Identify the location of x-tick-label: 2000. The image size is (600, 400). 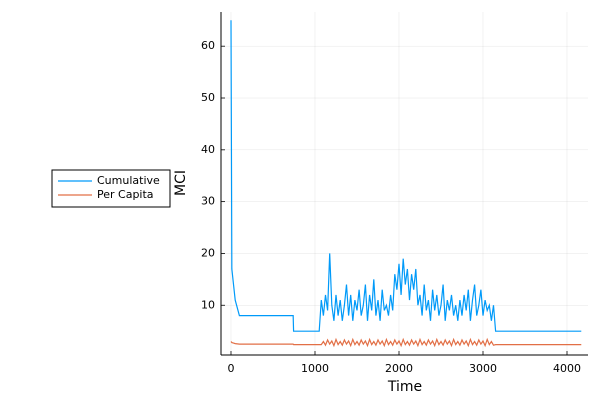
(399, 368).